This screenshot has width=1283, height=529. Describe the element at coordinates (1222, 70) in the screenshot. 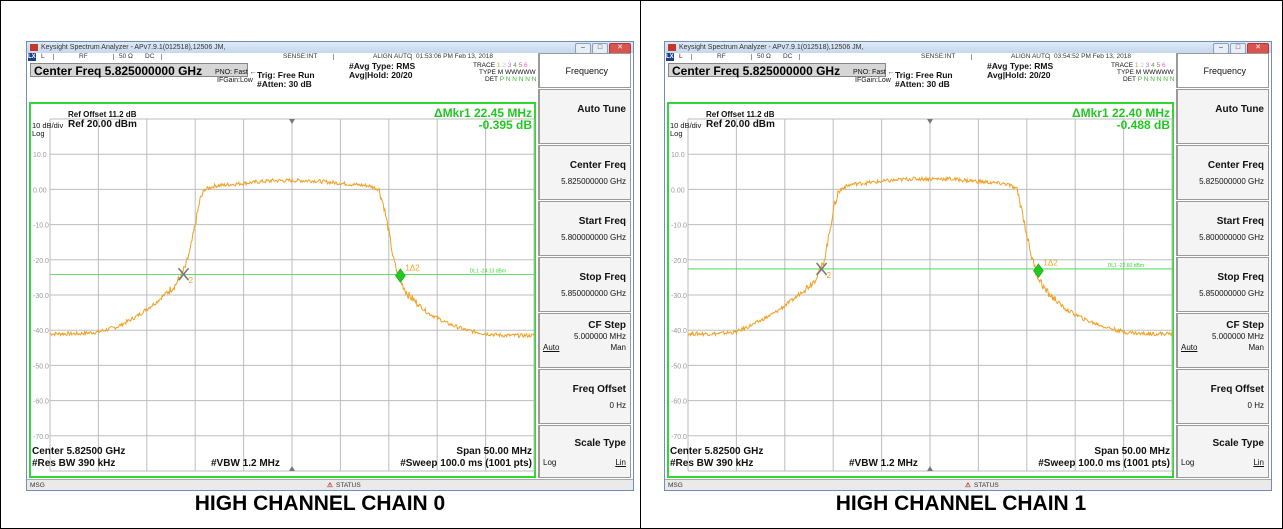

I see `softkey-title: Frequency` at that location.